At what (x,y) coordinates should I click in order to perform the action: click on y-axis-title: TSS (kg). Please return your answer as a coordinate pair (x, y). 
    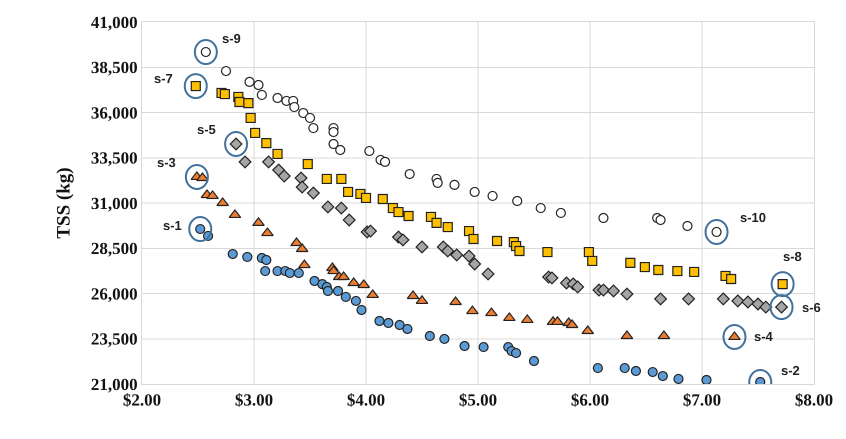
    Looking at the image, I should click on (64, 203).